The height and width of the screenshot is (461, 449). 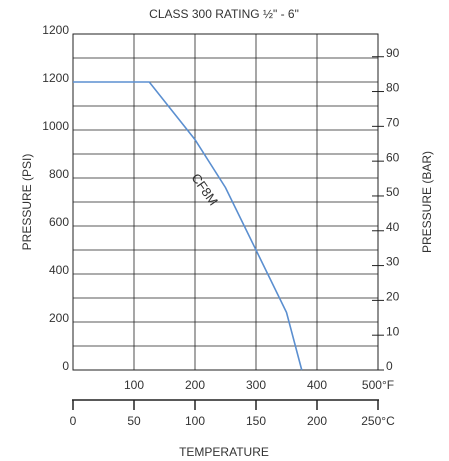 What do you see at coordinates (59, 222) in the screenshot?
I see `y-tick-label: 600` at bounding box center [59, 222].